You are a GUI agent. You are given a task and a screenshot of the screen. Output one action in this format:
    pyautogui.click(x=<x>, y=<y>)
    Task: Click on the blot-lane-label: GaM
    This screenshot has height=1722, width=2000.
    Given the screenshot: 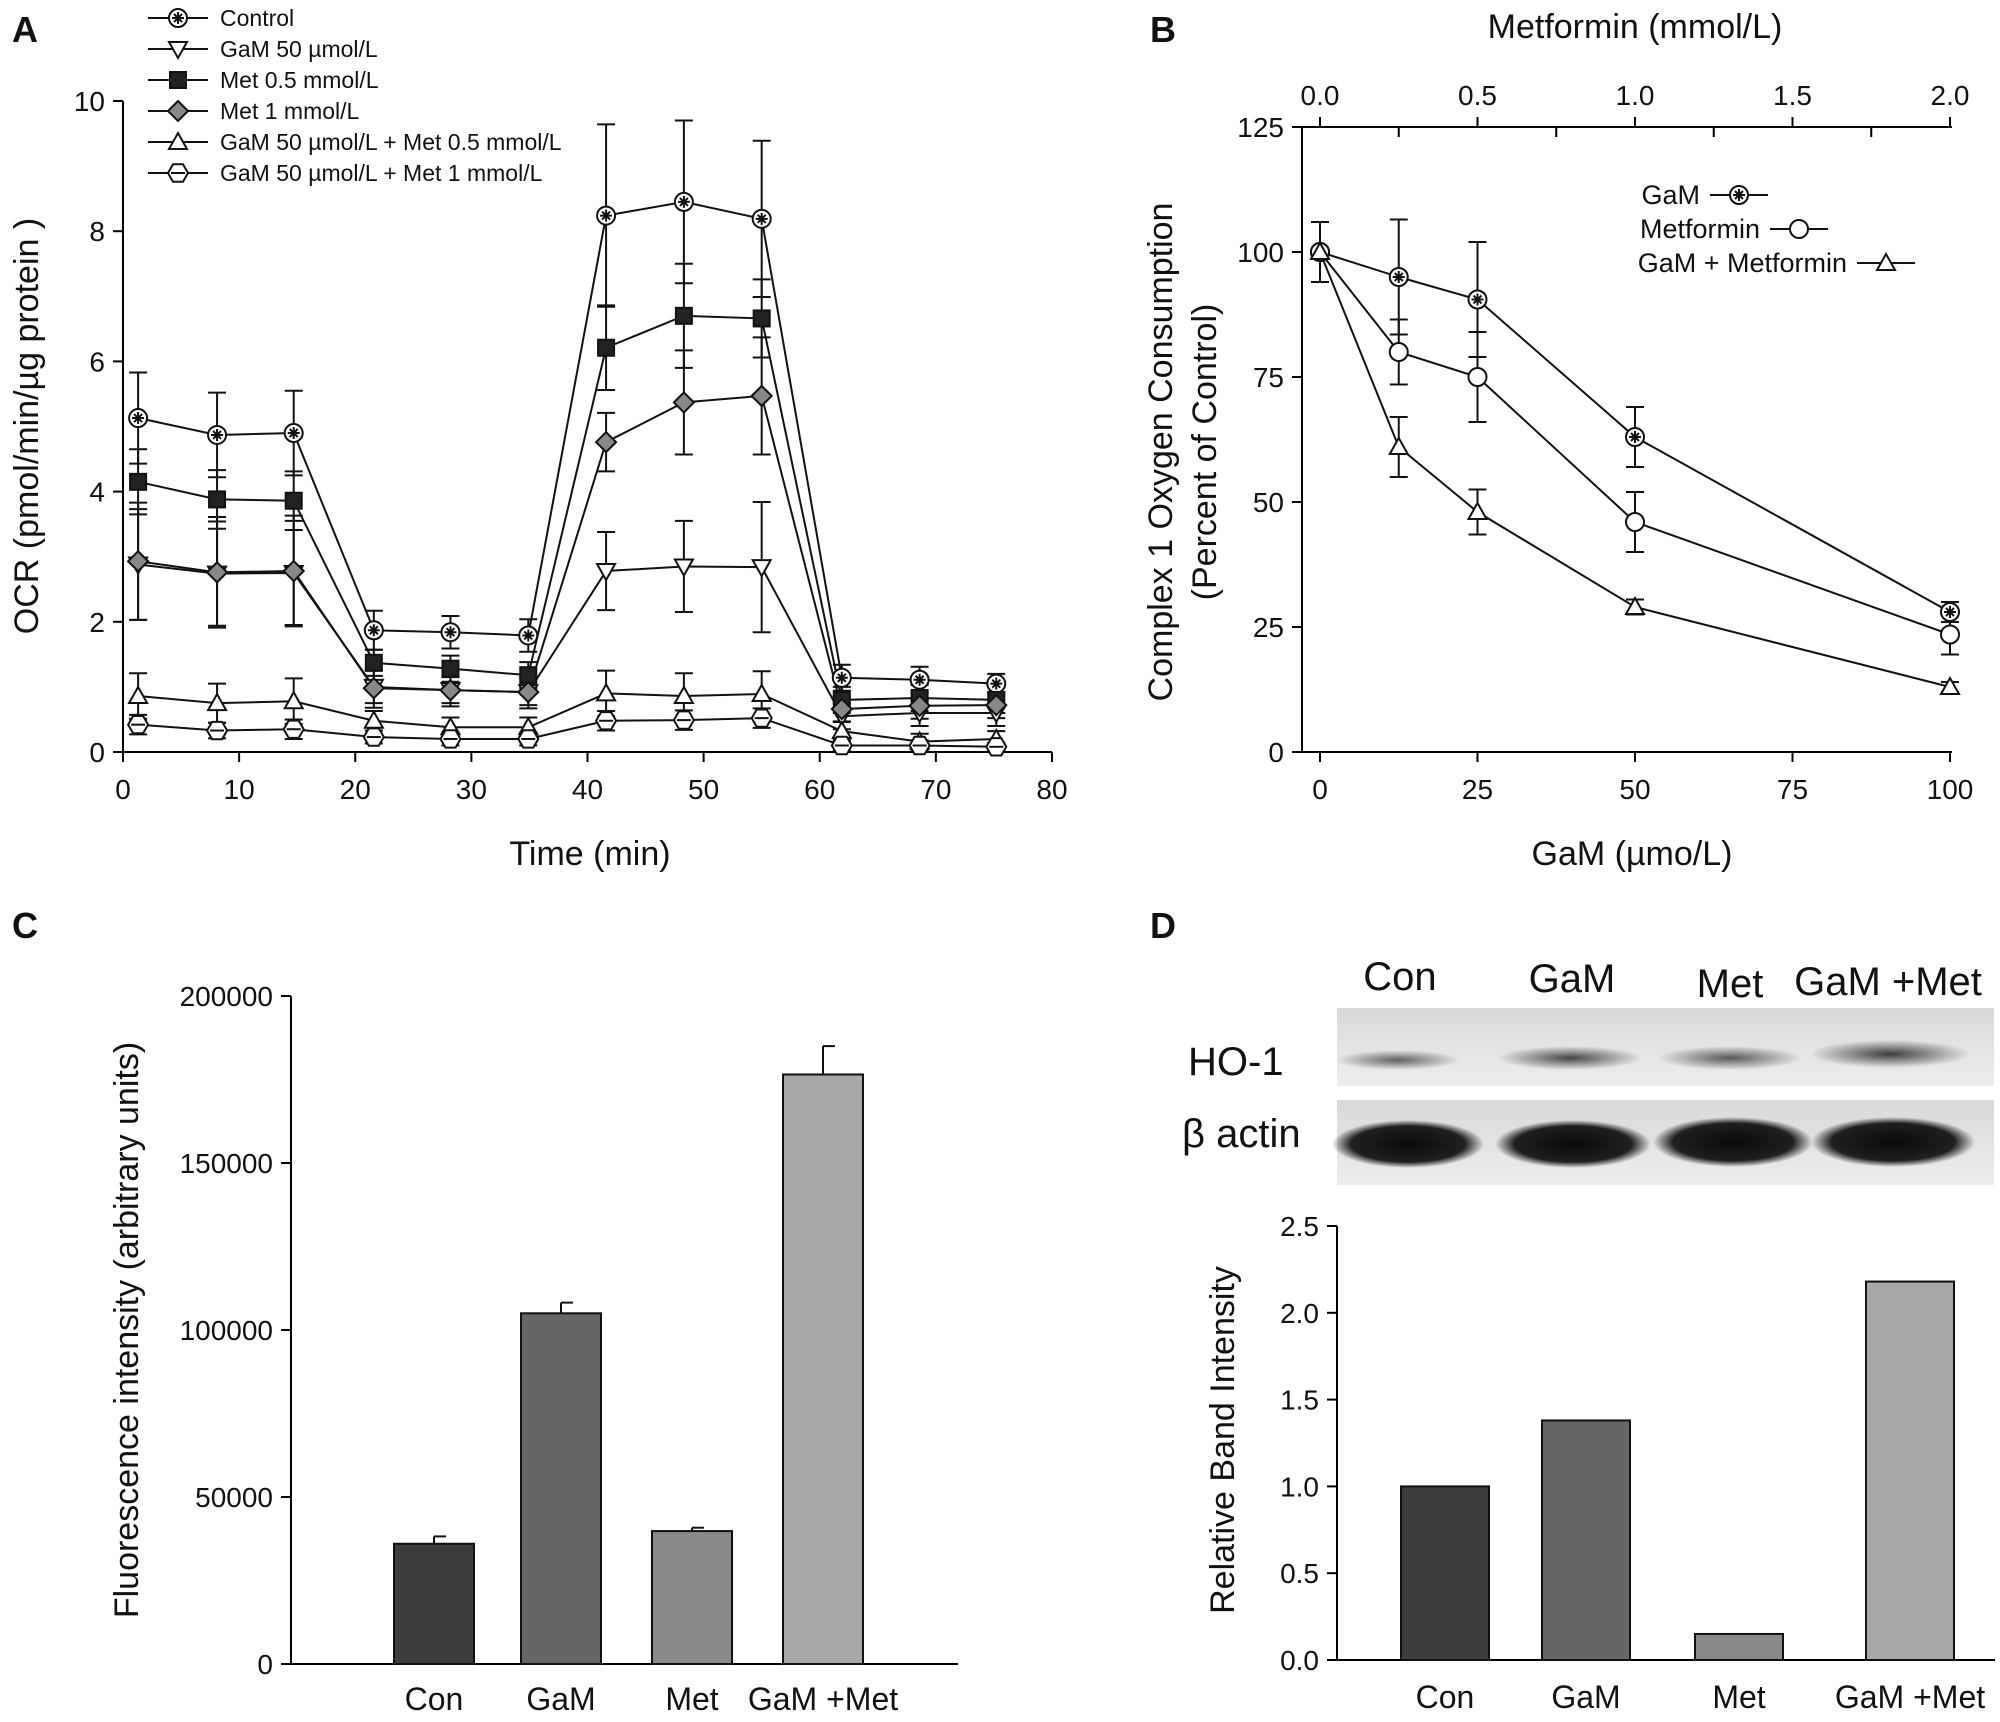 What is the action you would take?
    pyautogui.click(x=1572, y=979)
    